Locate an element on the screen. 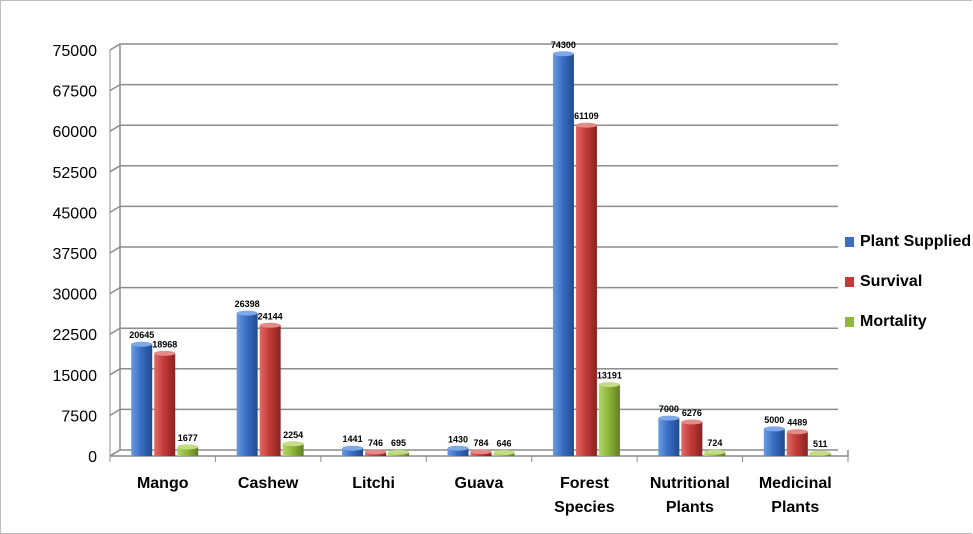  x-tick-label: Medicinal is located at coordinates (795, 483).